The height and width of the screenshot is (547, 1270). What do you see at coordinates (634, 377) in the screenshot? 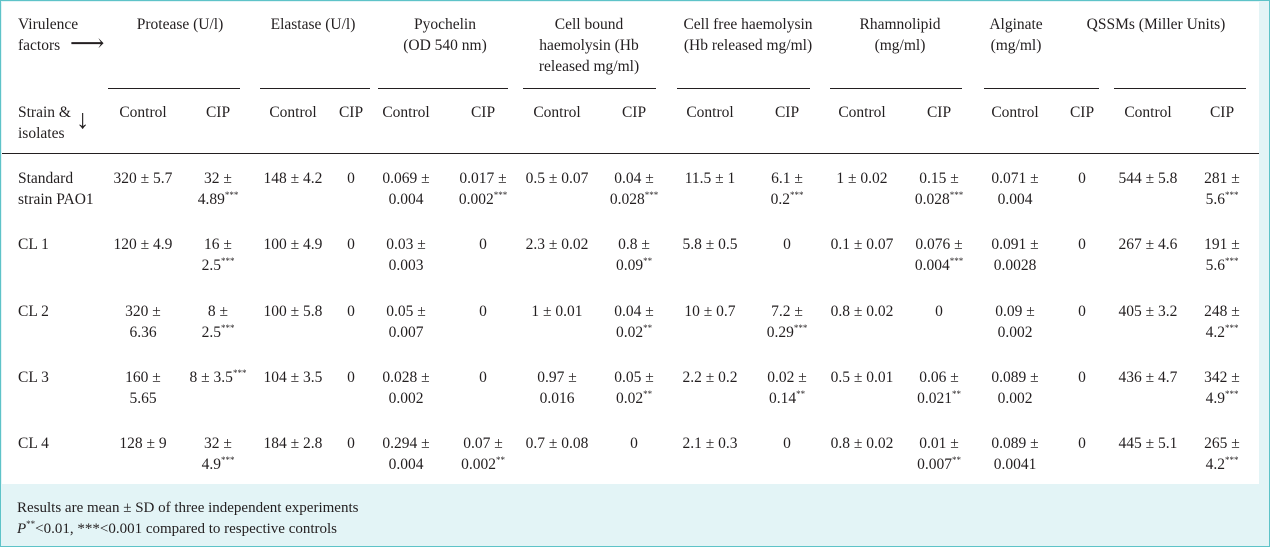
I see `table-cell: 0.05 ±` at bounding box center [634, 377].